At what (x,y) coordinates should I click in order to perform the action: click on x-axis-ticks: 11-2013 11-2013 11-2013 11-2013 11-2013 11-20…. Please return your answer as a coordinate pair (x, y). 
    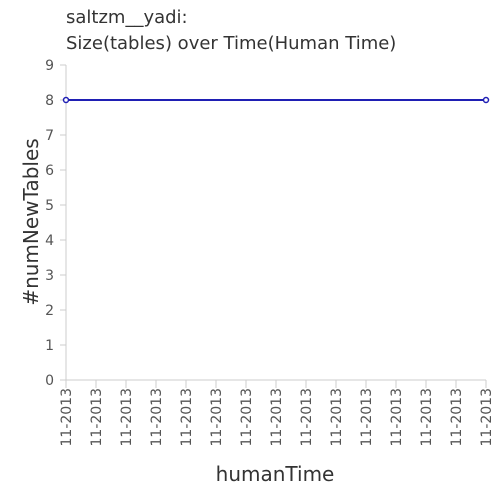
    Looking at the image, I should click on (277, 417).